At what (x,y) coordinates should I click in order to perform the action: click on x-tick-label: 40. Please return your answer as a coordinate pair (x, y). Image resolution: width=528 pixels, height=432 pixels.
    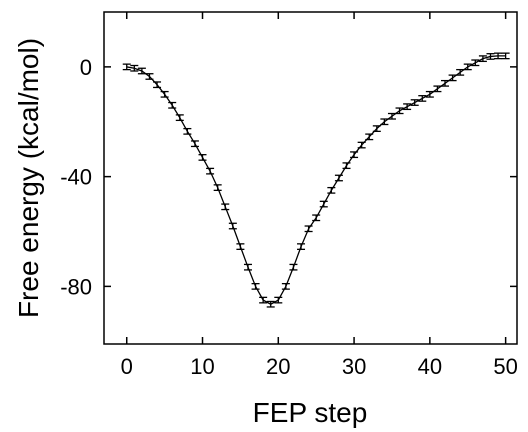
    Looking at the image, I should click on (430, 366).